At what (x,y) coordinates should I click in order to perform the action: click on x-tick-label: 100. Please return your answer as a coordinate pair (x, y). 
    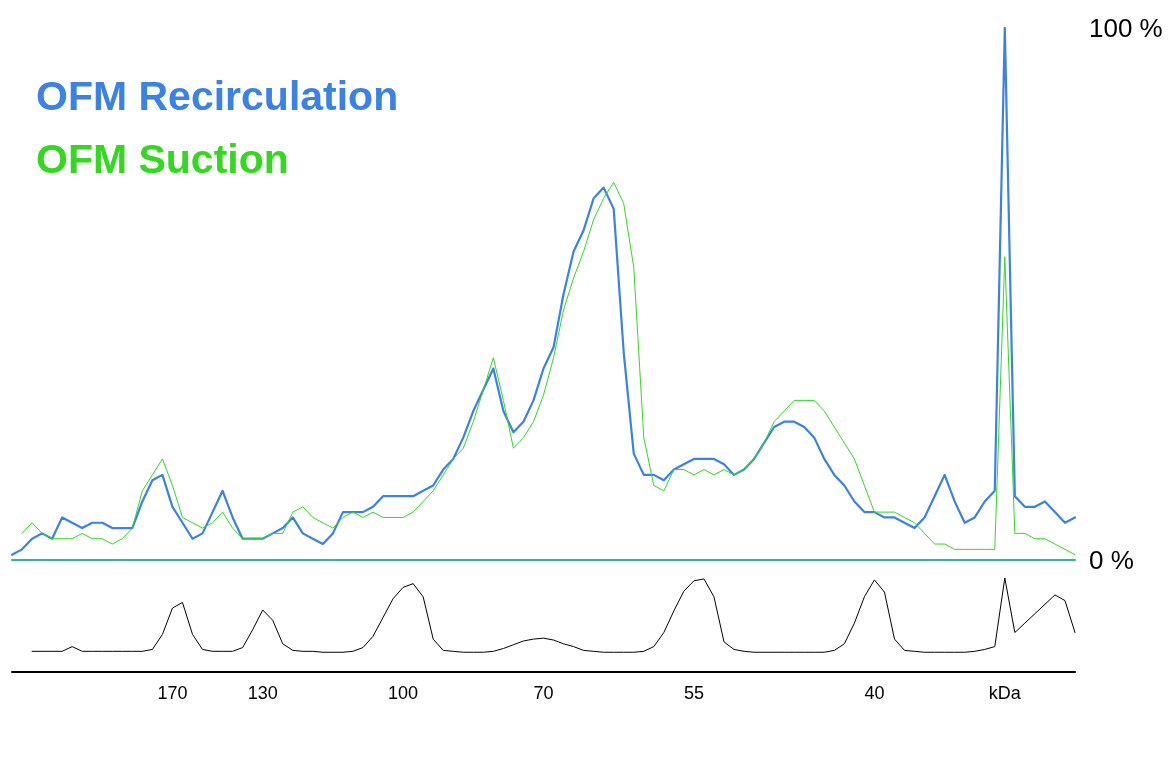
    Looking at the image, I should click on (403, 693).